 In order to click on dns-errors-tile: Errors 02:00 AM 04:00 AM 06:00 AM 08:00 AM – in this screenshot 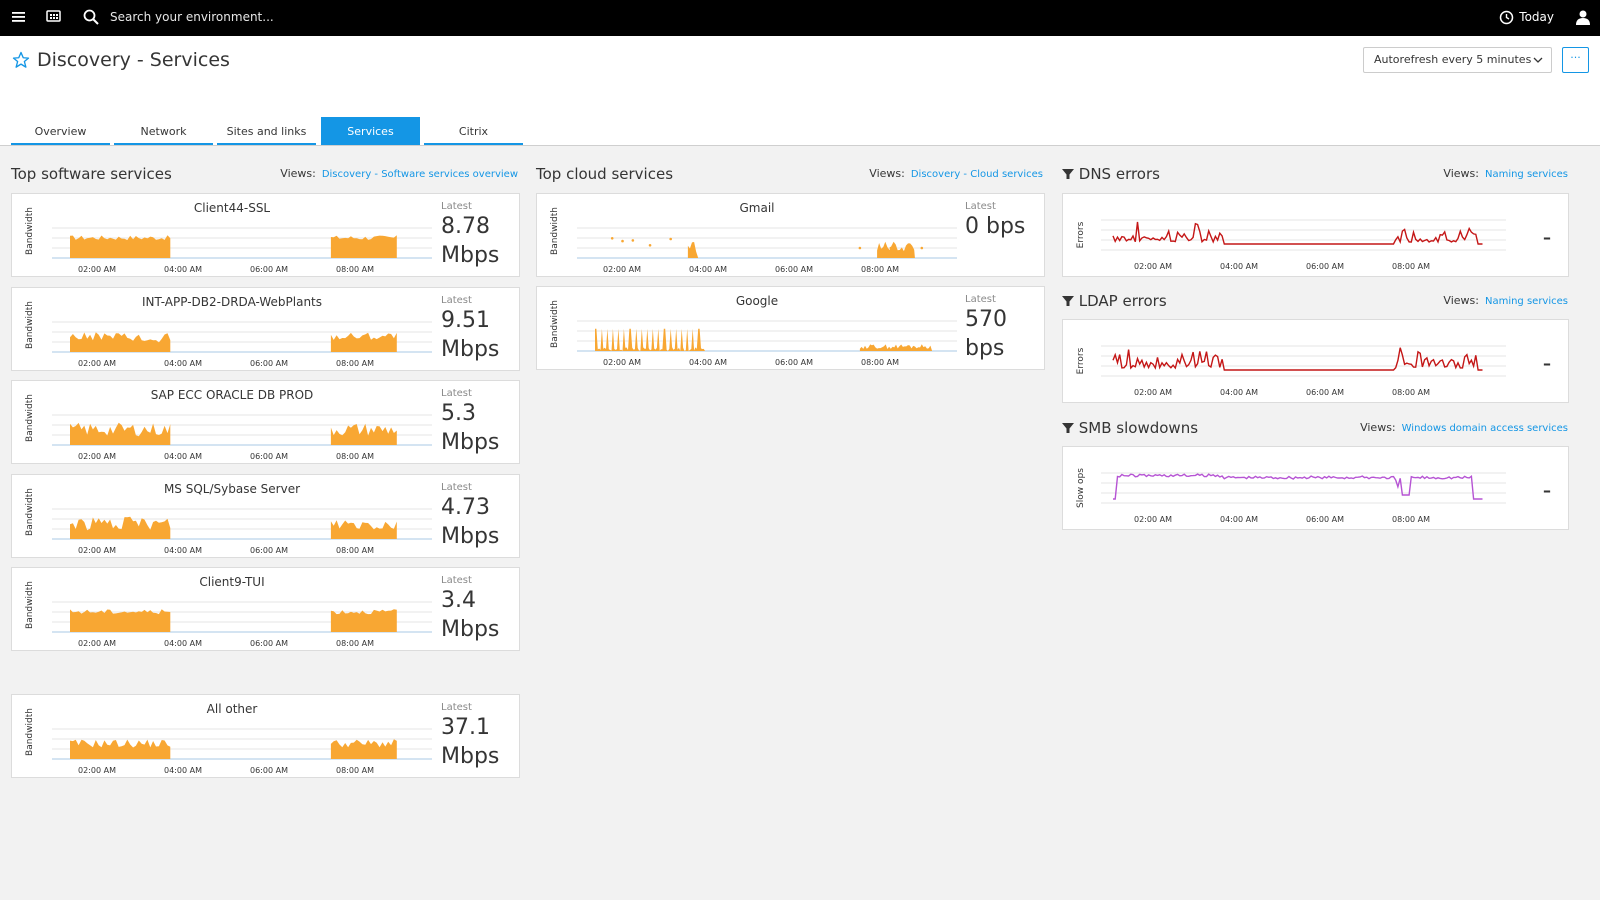, I will do `click(1315, 235)`.